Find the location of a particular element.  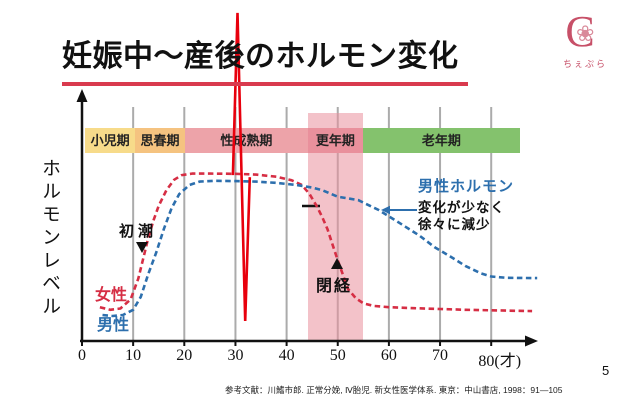

x-tick-label-30: 30 is located at coordinates (235, 355).